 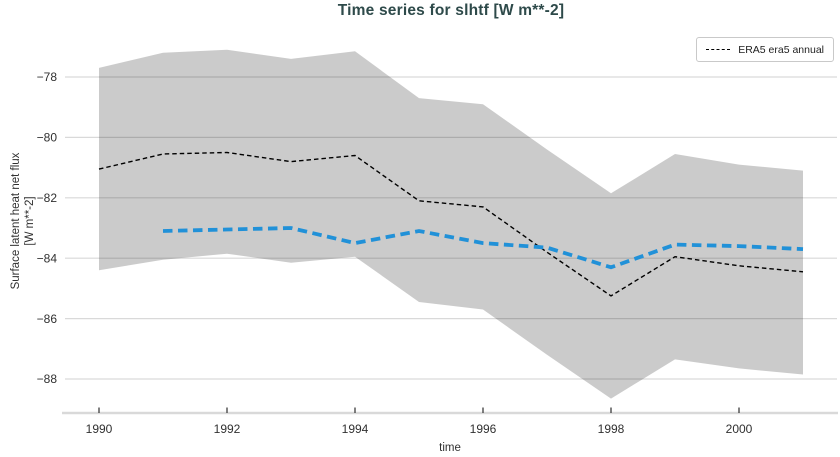 I want to click on y-axis-title-line1: Surface latent heat net flux, so click(x=16, y=220).